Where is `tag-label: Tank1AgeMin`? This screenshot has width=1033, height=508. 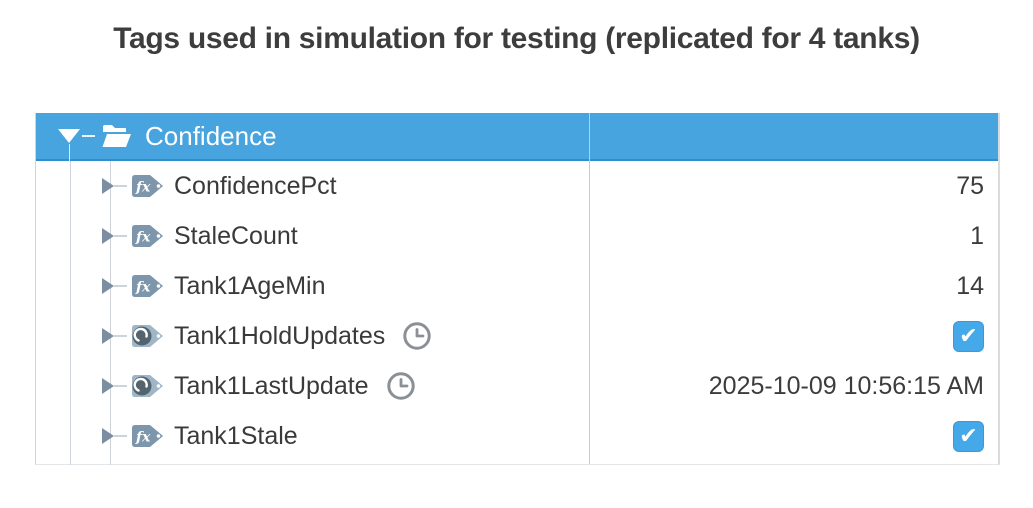
tag-label: Tank1AgeMin is located at coordinates (250, 285).